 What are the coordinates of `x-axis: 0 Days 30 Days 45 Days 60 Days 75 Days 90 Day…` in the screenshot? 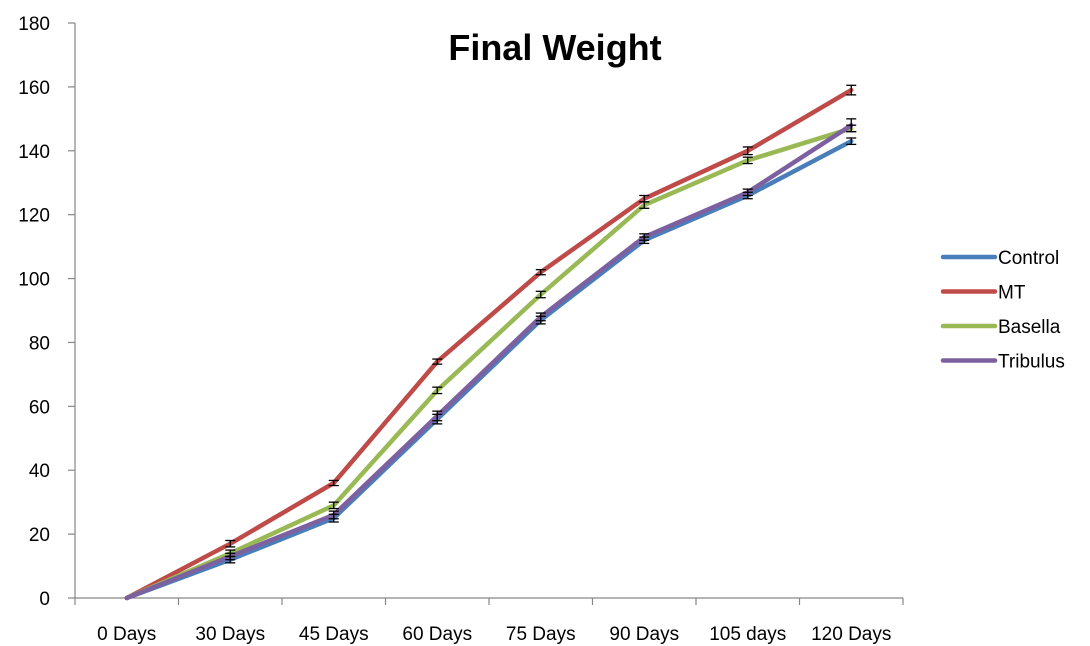 It's located at (489, 621).